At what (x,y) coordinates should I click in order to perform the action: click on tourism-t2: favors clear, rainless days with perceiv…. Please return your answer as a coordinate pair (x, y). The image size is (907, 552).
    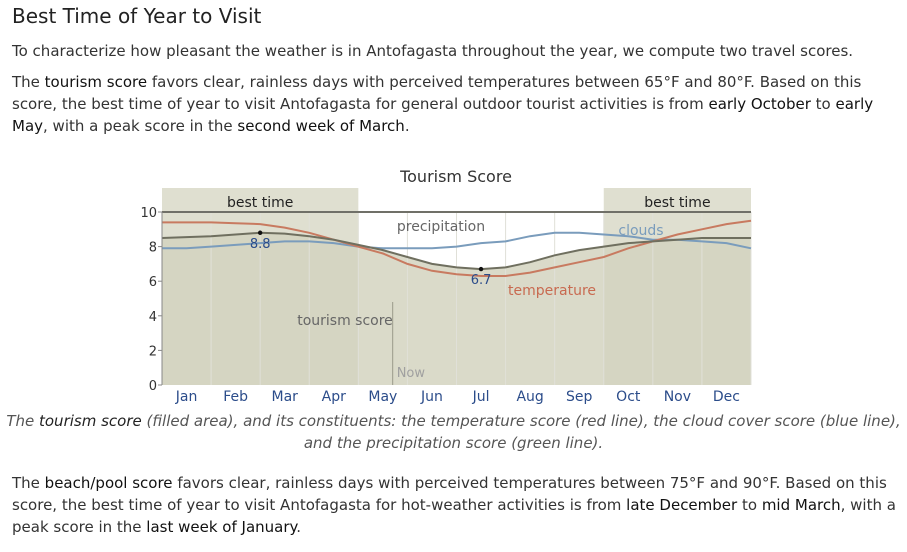
    Looking at the image, I should click on (437, 93).